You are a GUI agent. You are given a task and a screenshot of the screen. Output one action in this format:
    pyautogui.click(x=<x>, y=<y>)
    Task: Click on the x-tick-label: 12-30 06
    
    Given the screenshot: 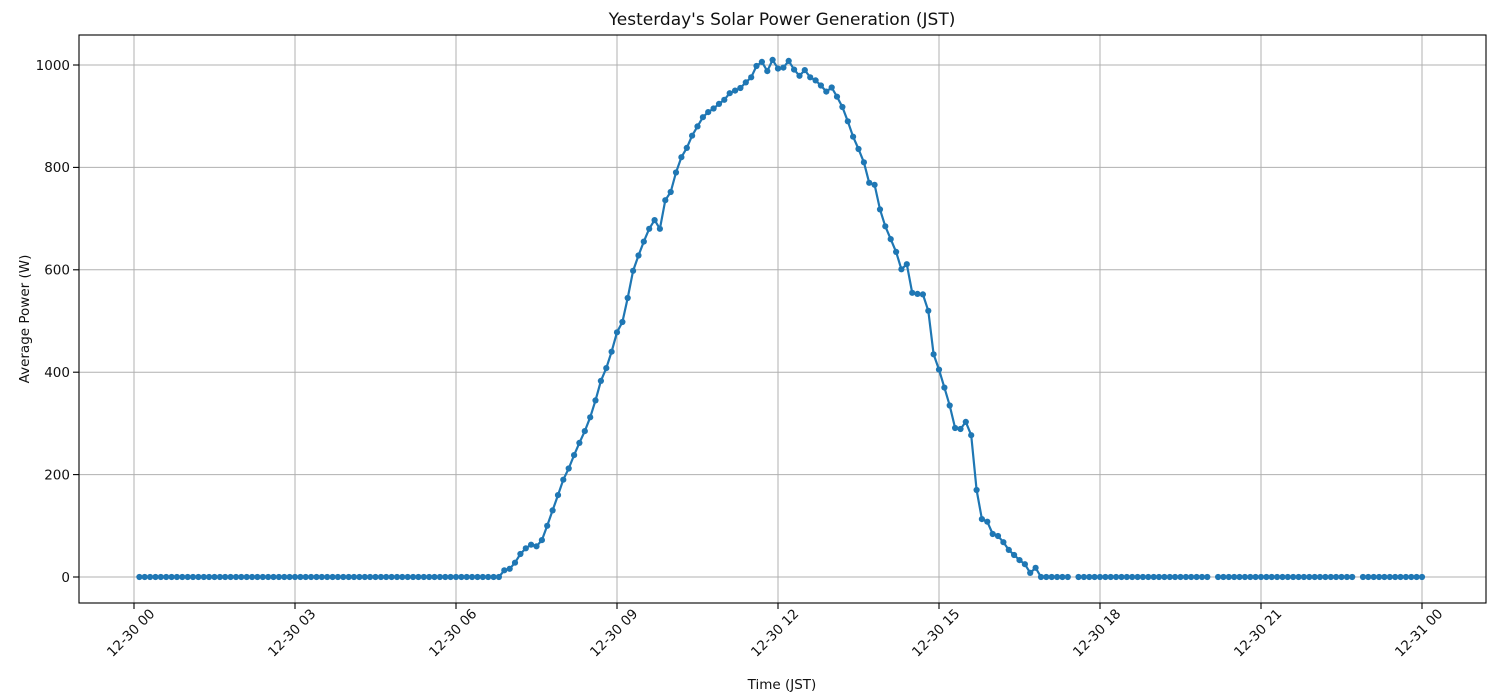 What is the action you would take?
    pyautogui.click(x=453, y=633)
    